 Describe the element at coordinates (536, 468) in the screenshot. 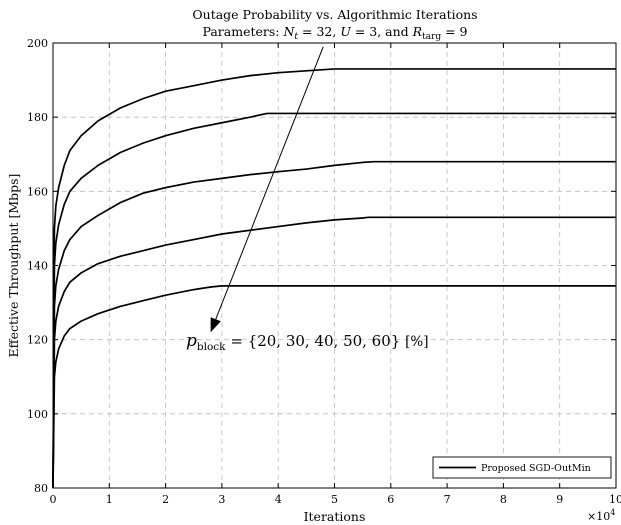

I see `legend-entry-label: Proposed SGD-OutMin` at that location.